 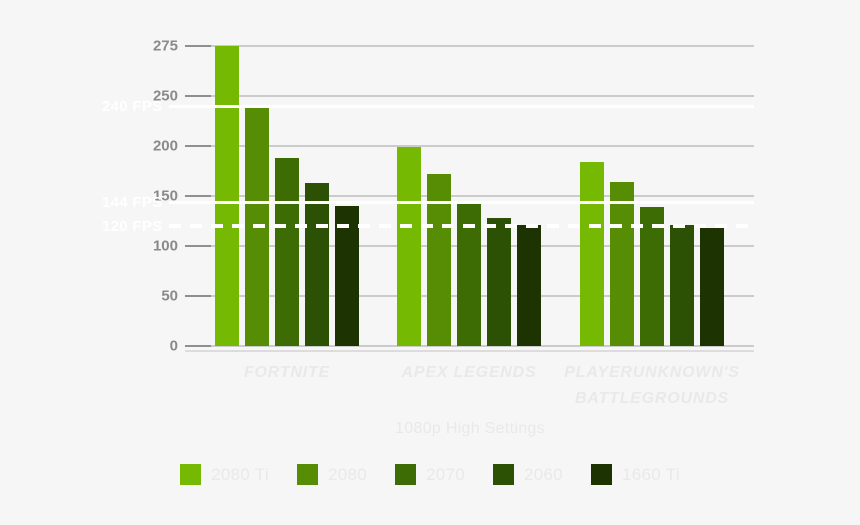 I want to click on refline-144-fps: 144 FPS, so click(x=428, y=202).